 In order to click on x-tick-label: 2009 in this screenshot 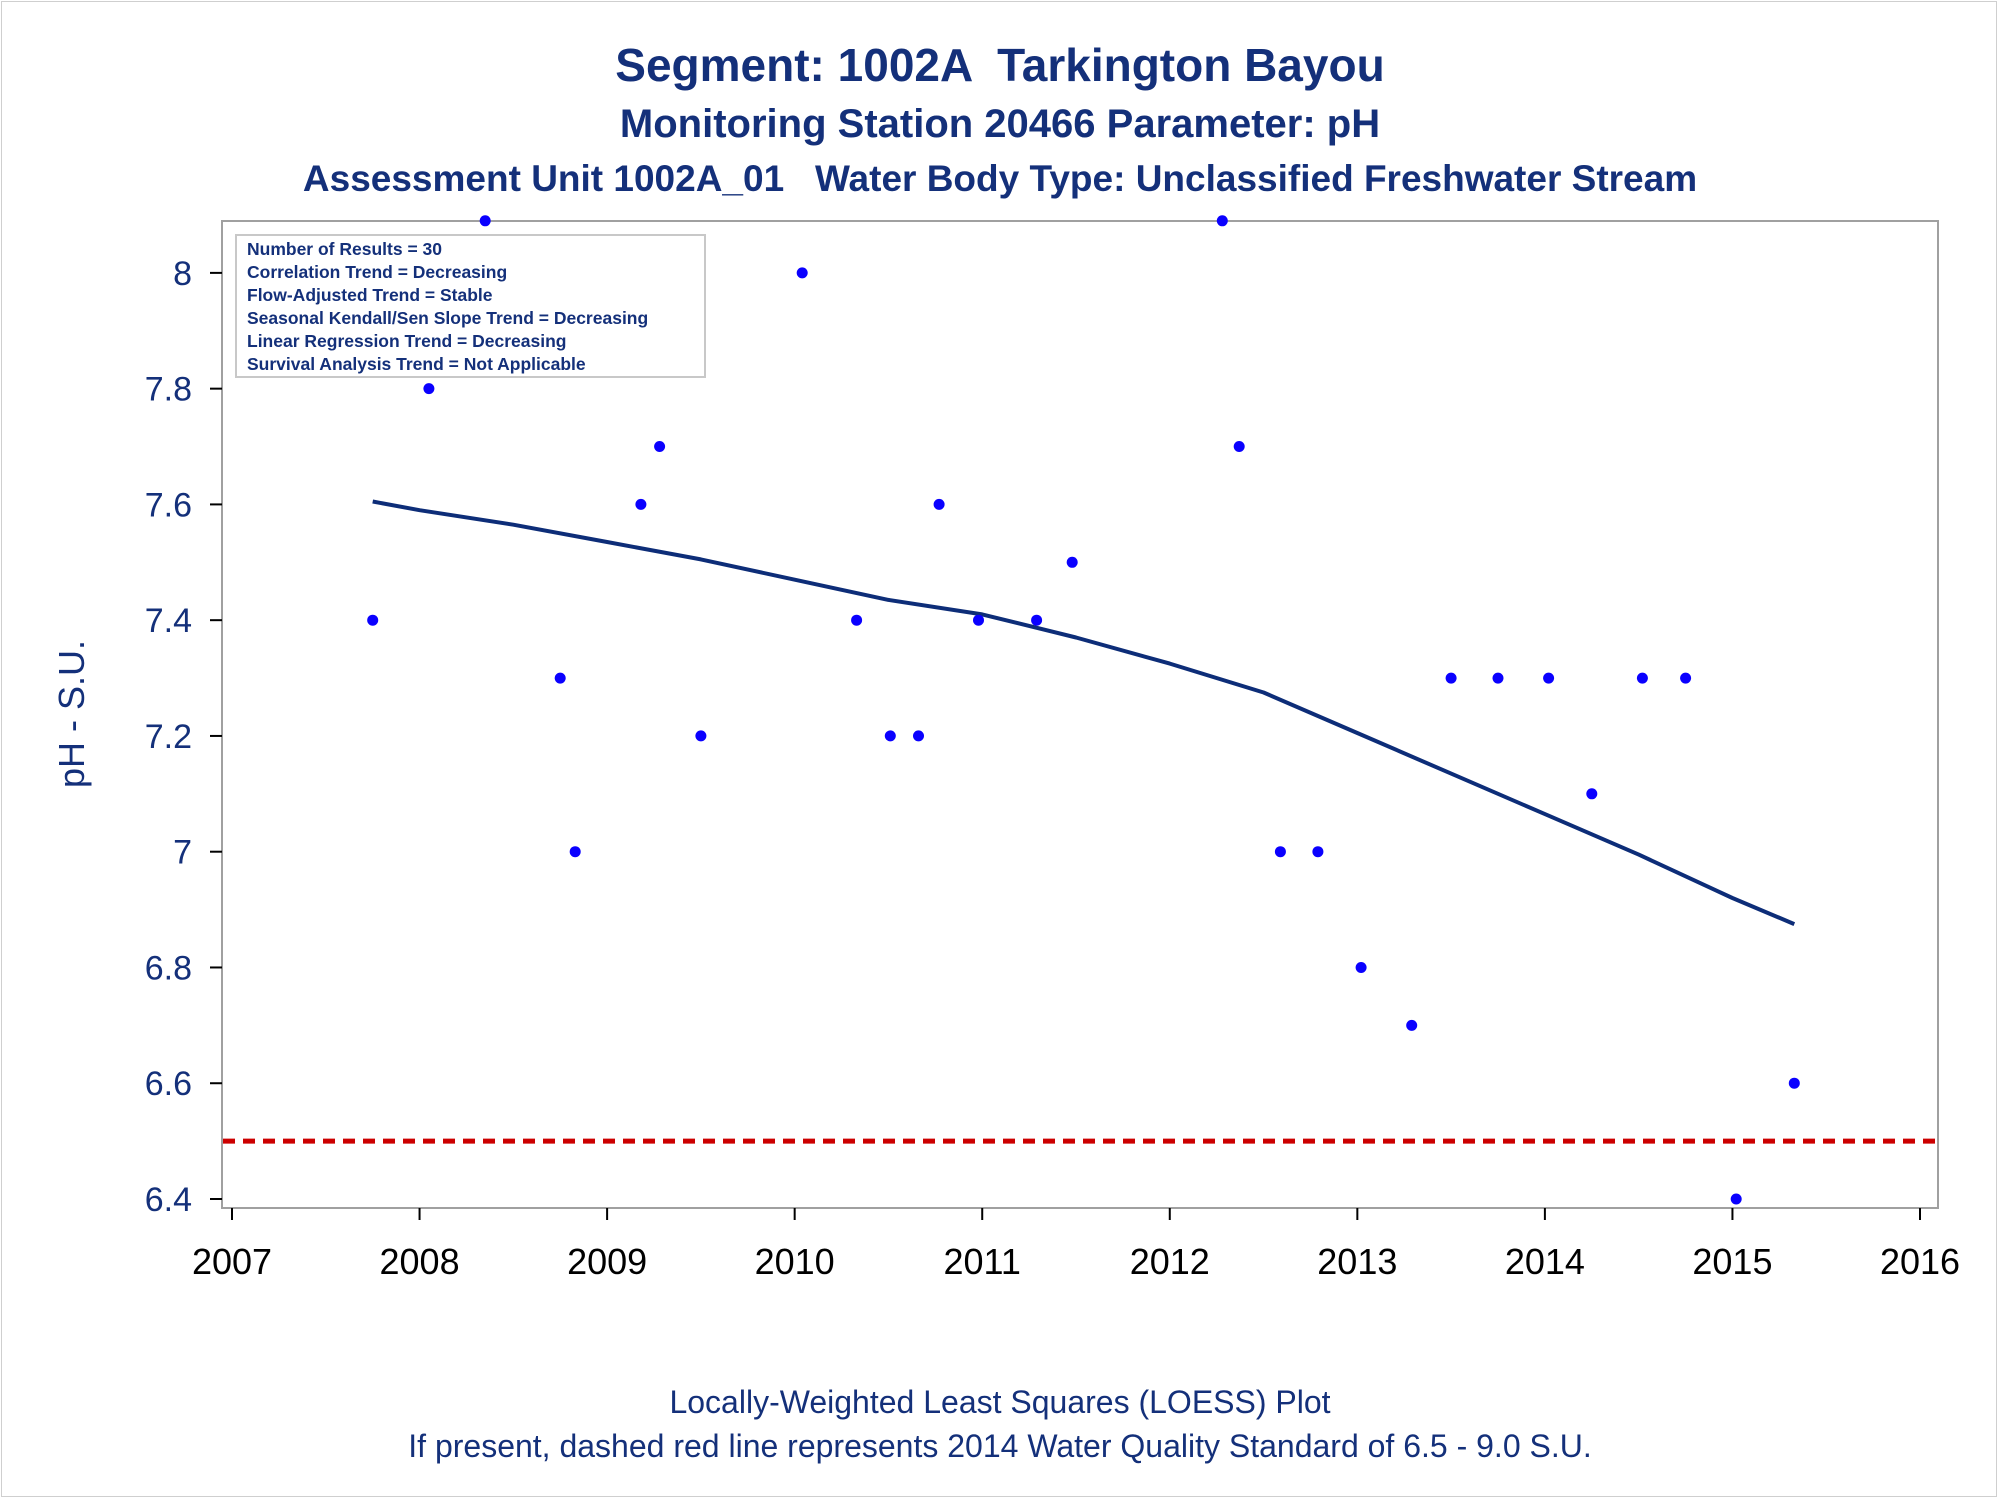, I will do `click(607, 1261)`.